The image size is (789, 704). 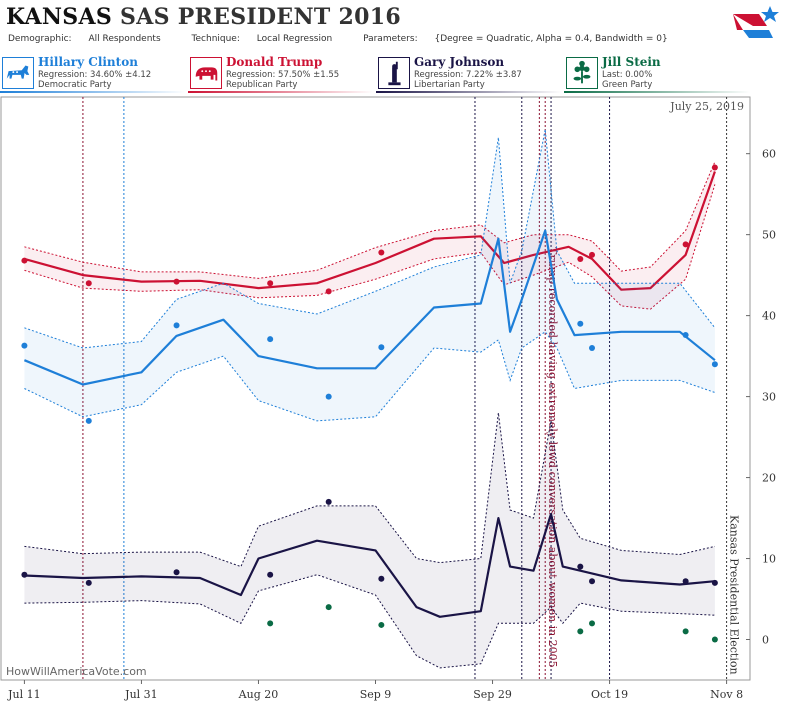 What do you see at coordinates (706, 106) in the screenshot?
I see `date-label: July 25, 2019` at bounding box center [706, 106].